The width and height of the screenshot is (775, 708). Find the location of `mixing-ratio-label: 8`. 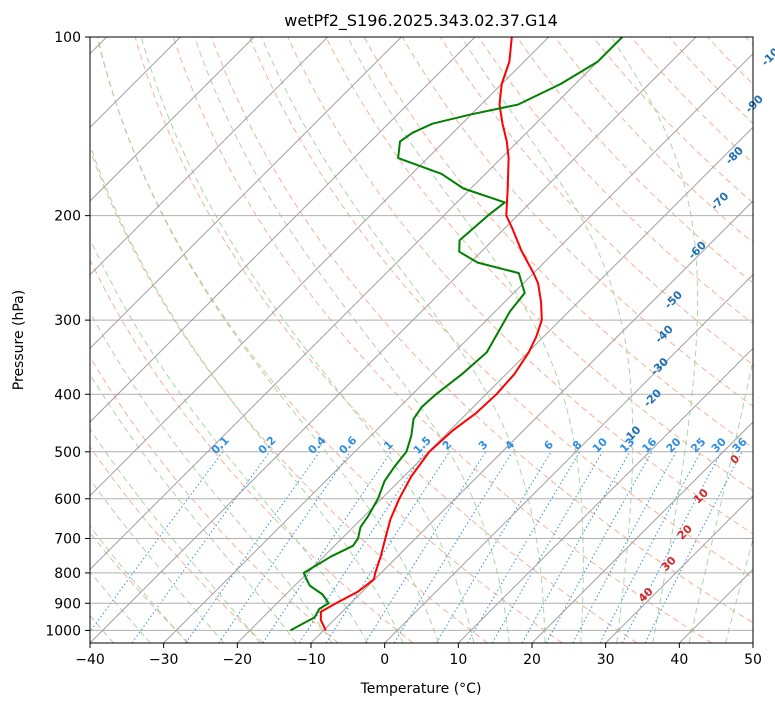

mixing-ratio-label: 8 is located at coordinates (577, 445).